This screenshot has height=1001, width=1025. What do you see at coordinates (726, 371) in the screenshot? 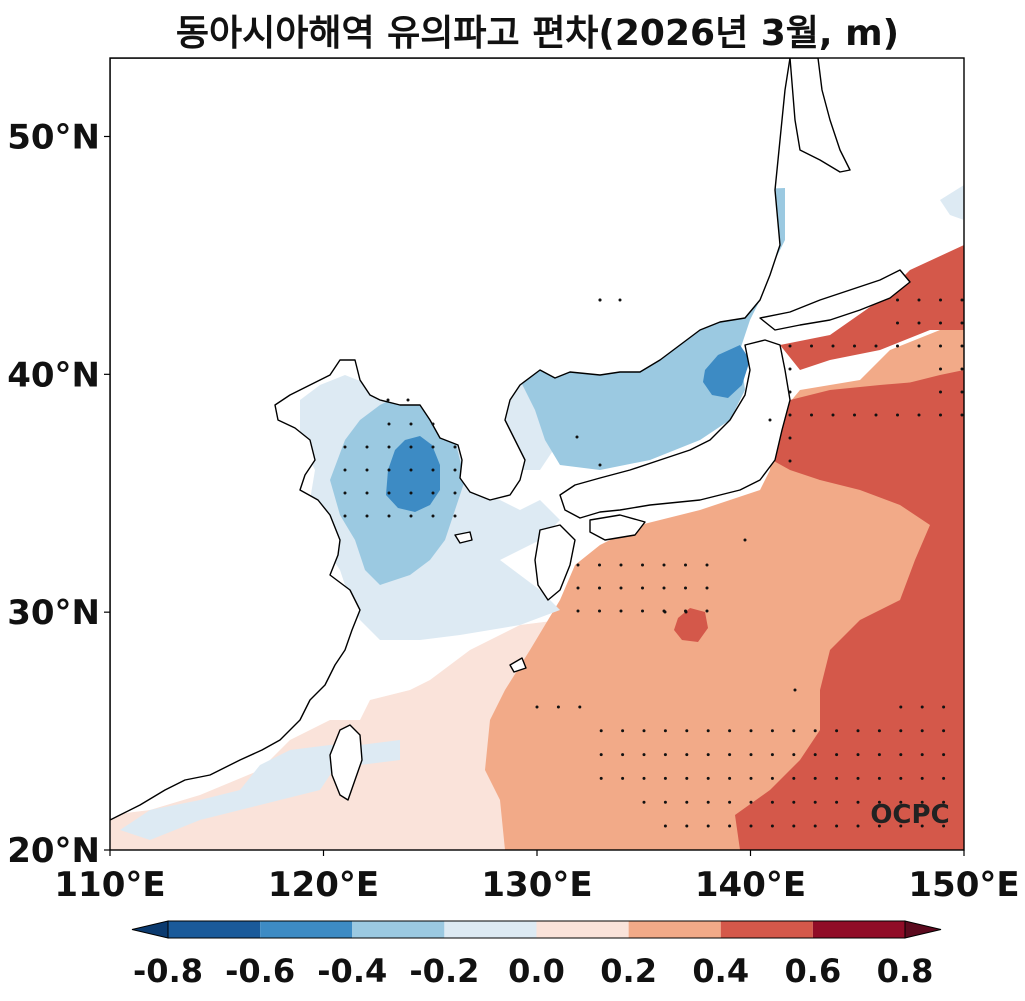
I see `anomaly-band-neg0.6-neg0.4-eastsea2` at bounding box center [726, 371].